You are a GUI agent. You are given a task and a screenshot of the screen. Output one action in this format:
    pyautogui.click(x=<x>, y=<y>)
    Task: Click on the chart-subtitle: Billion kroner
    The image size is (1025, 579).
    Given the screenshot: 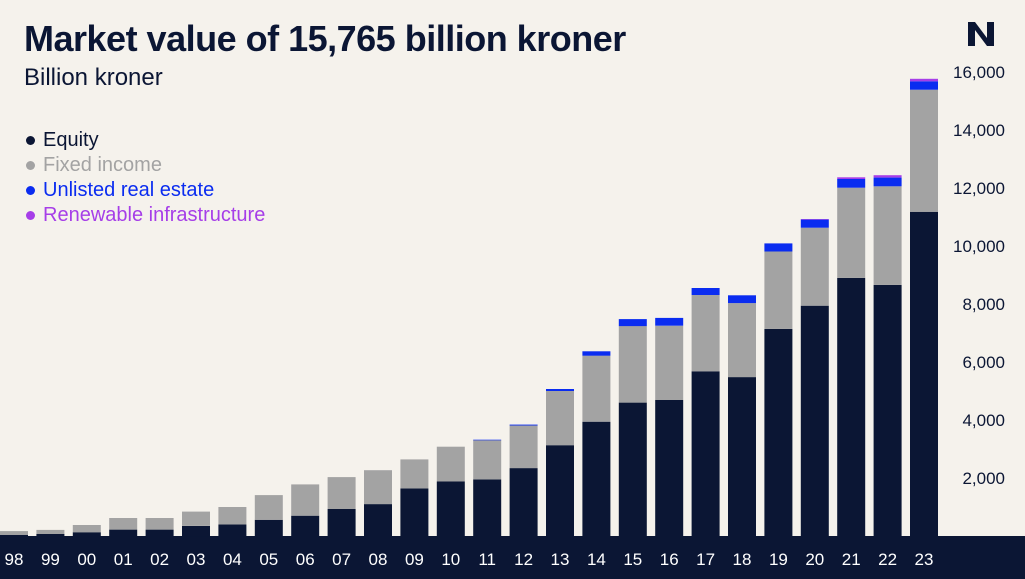 What is the action you would take?
    pyautogui.click(x=93, y=77)
    